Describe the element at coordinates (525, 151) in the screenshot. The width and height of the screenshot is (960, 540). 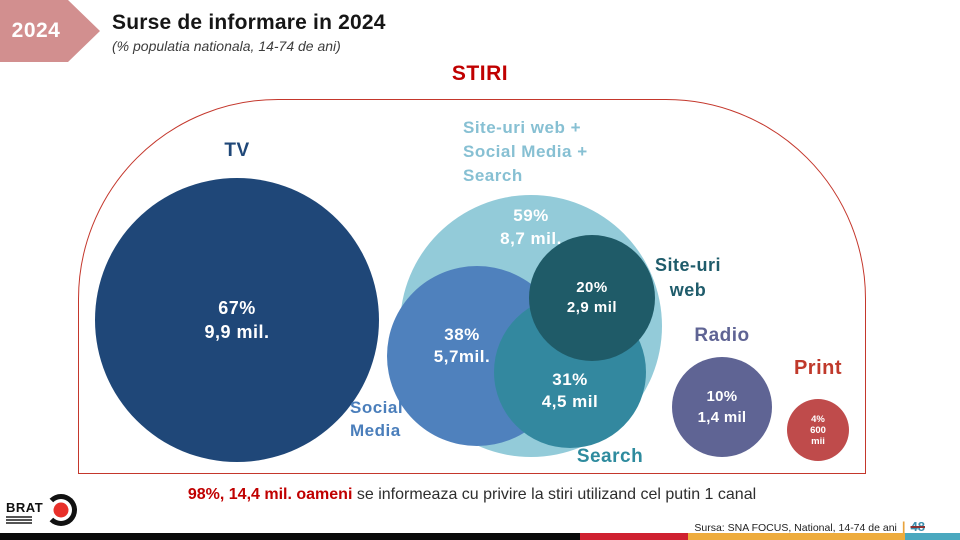
I see `label-web-social-search: Site-uri web + Social Media + Search` at that location.